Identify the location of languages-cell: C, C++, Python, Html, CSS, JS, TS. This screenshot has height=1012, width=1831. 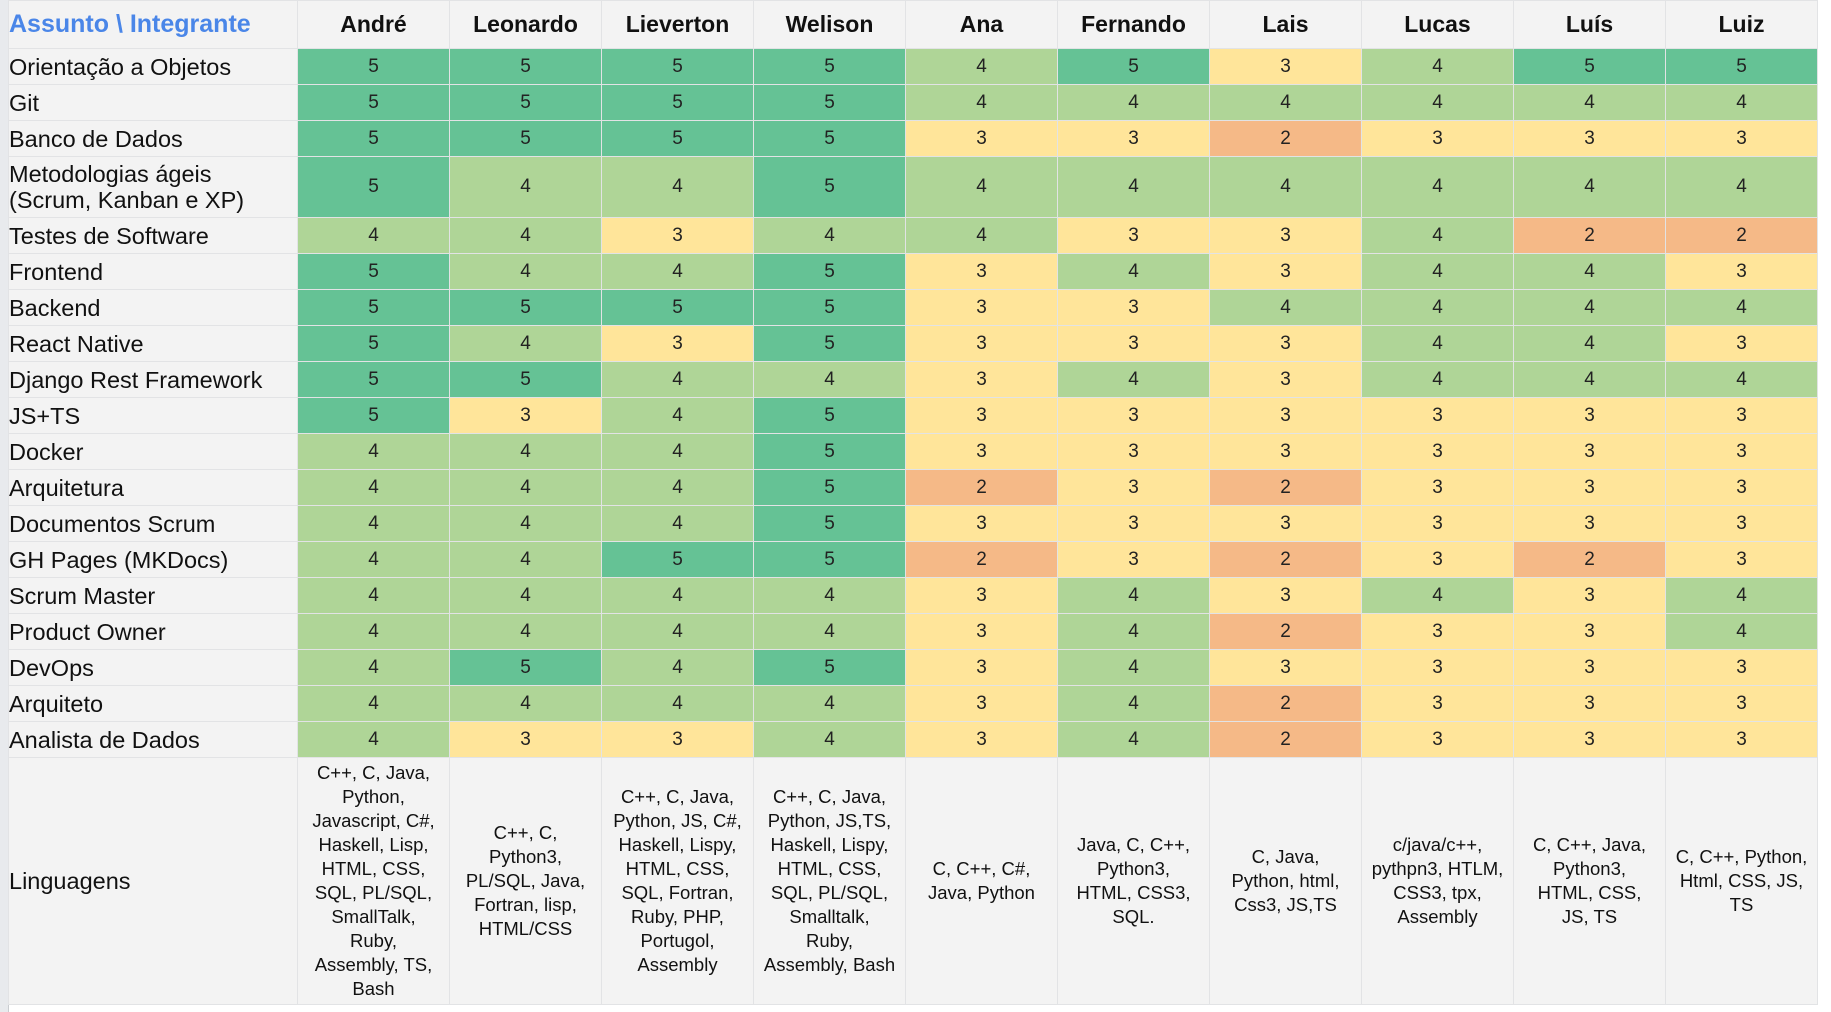
(1741, 881).